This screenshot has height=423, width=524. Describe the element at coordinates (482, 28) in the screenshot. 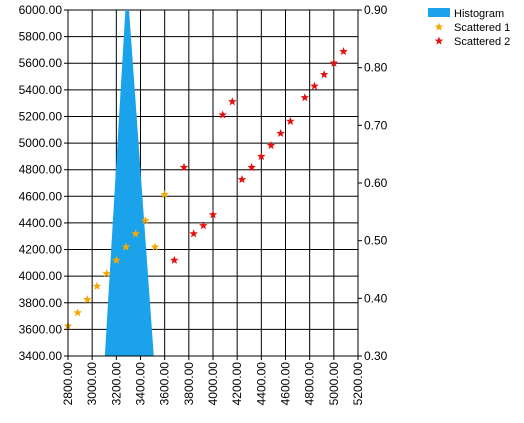

I see `legend-label-scattered-1: Scattered 1` at that location.